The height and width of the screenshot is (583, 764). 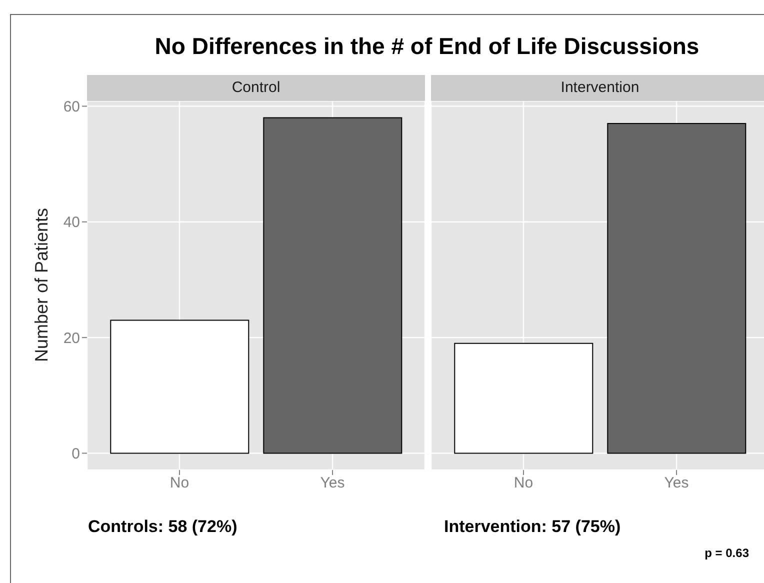 I want to click on y-tick-label: 0, so click(x=76, y=454).